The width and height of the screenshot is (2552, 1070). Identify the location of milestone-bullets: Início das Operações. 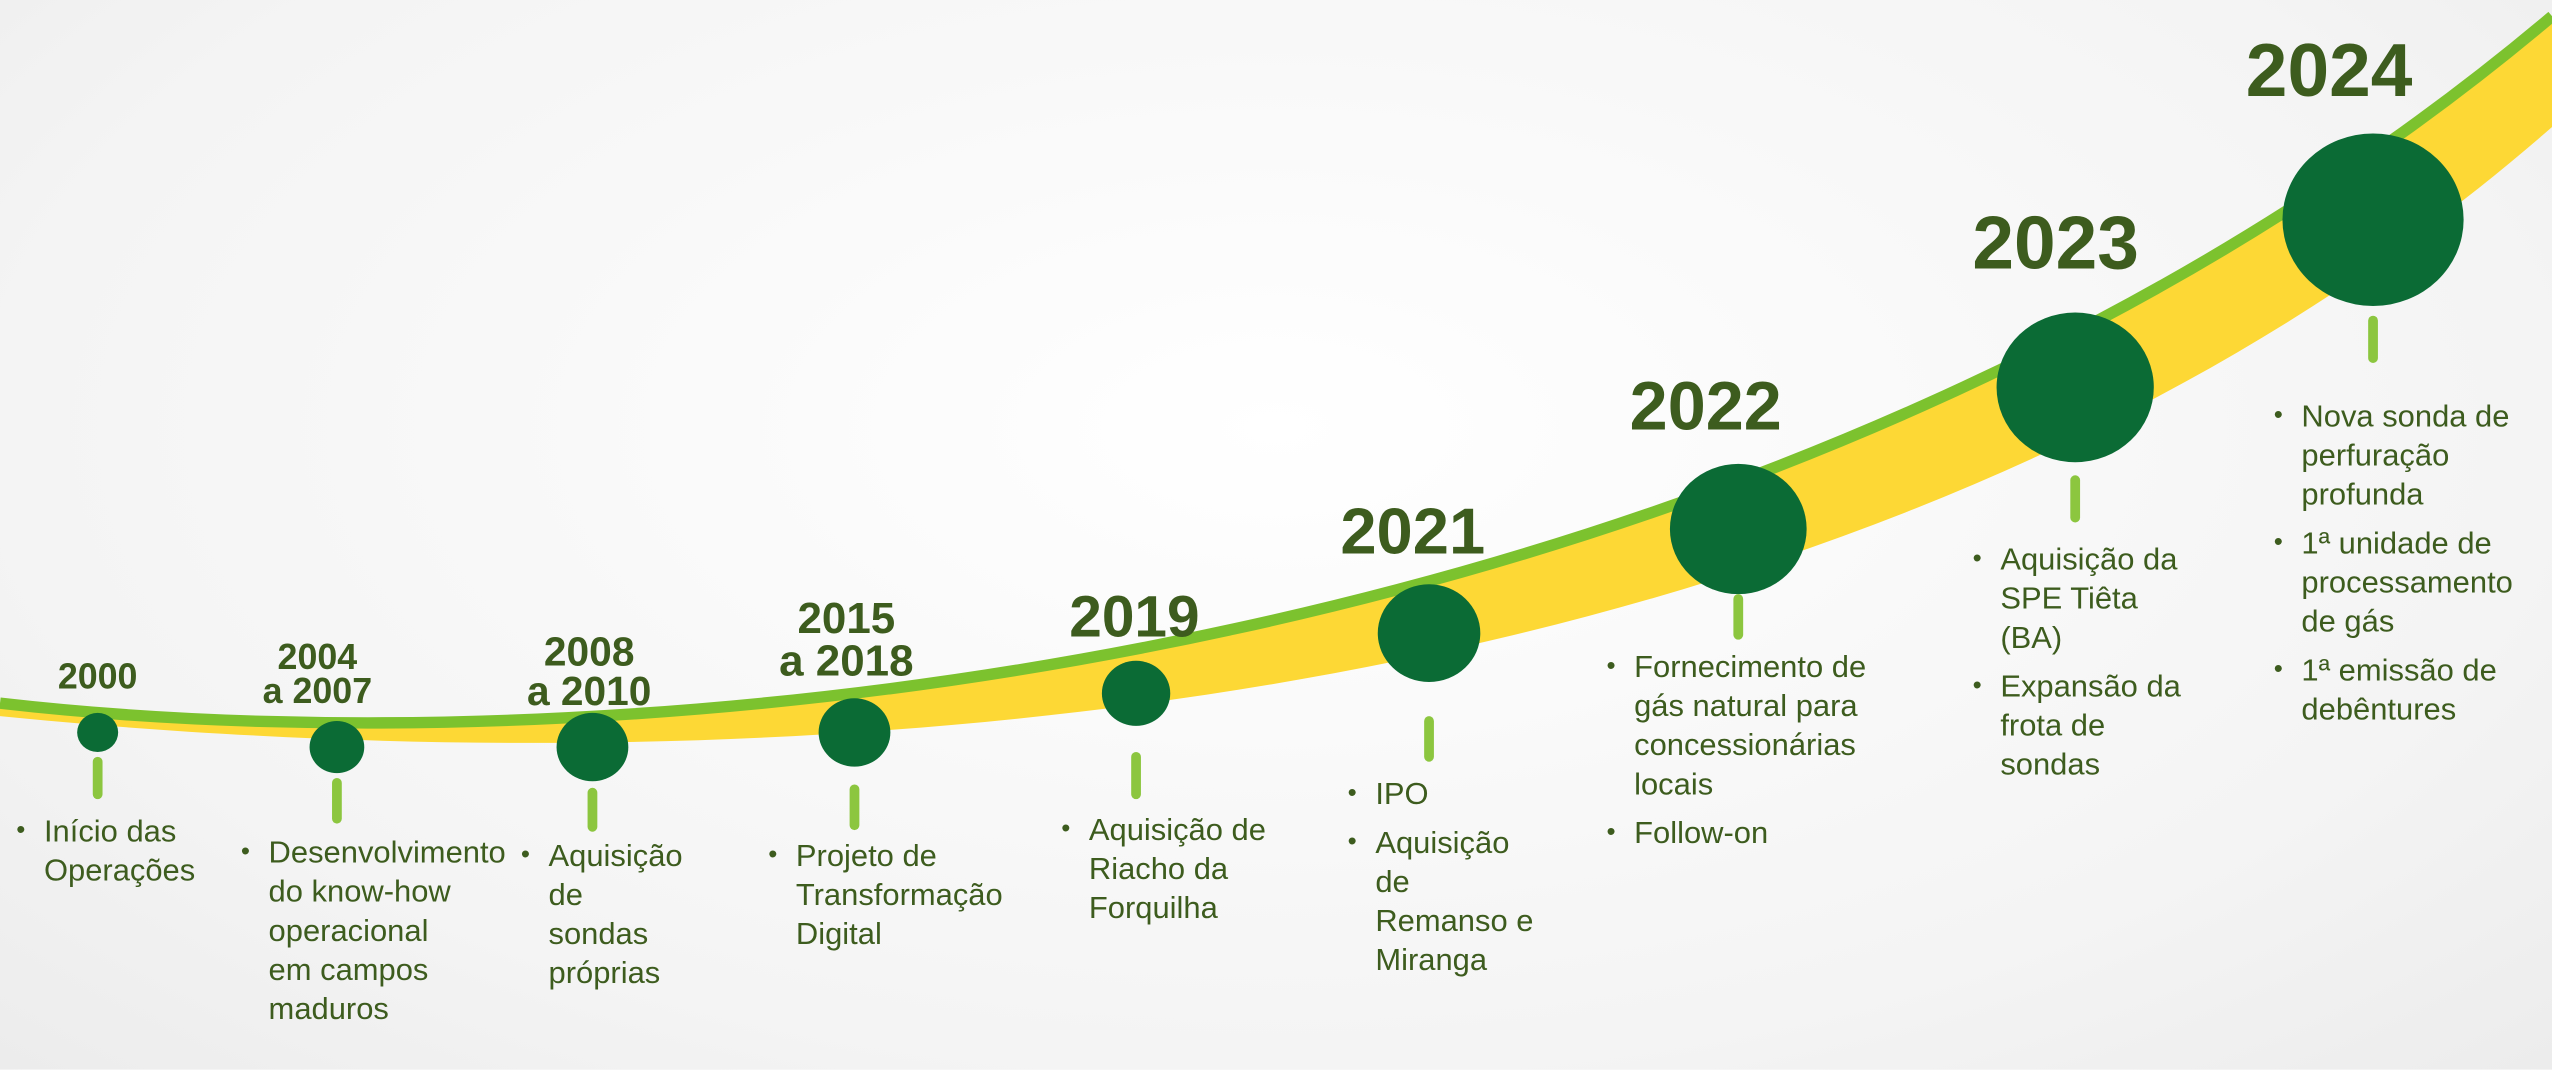
(109, 857).